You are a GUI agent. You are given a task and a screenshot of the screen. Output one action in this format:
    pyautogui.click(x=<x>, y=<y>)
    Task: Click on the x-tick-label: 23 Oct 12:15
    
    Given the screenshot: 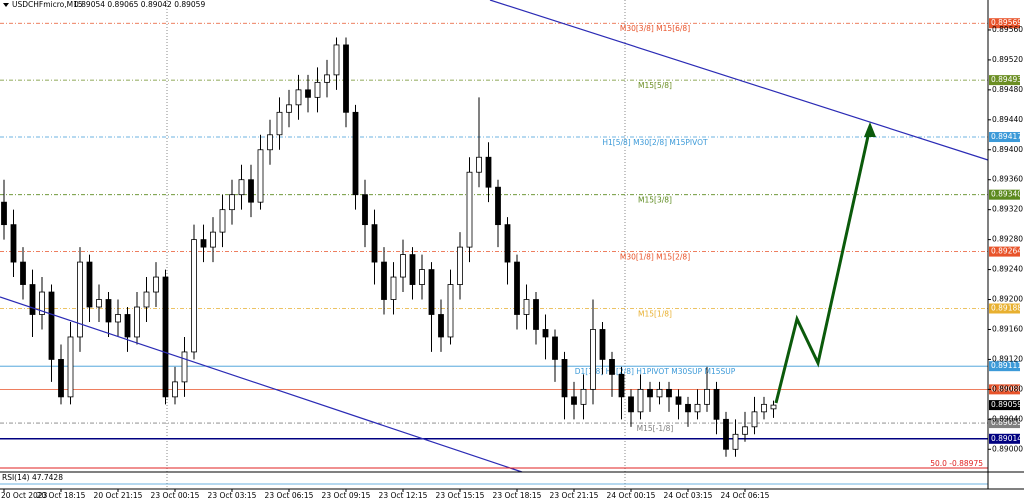 What is the action you would take?
    pyautogui.click(x=403, y=495)
    